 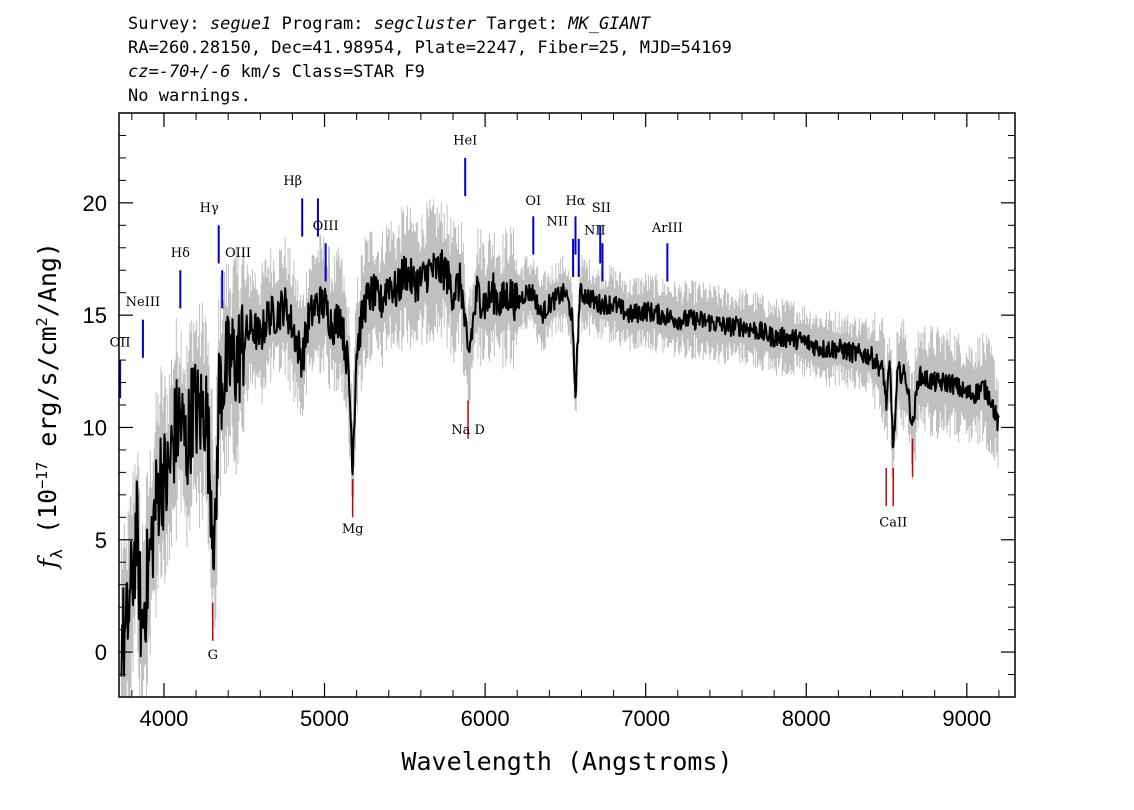 What do you see at coordinates (101, 652) in the screenshot?
I see `y-tick-label: 0` at bounding box center [101, 652].